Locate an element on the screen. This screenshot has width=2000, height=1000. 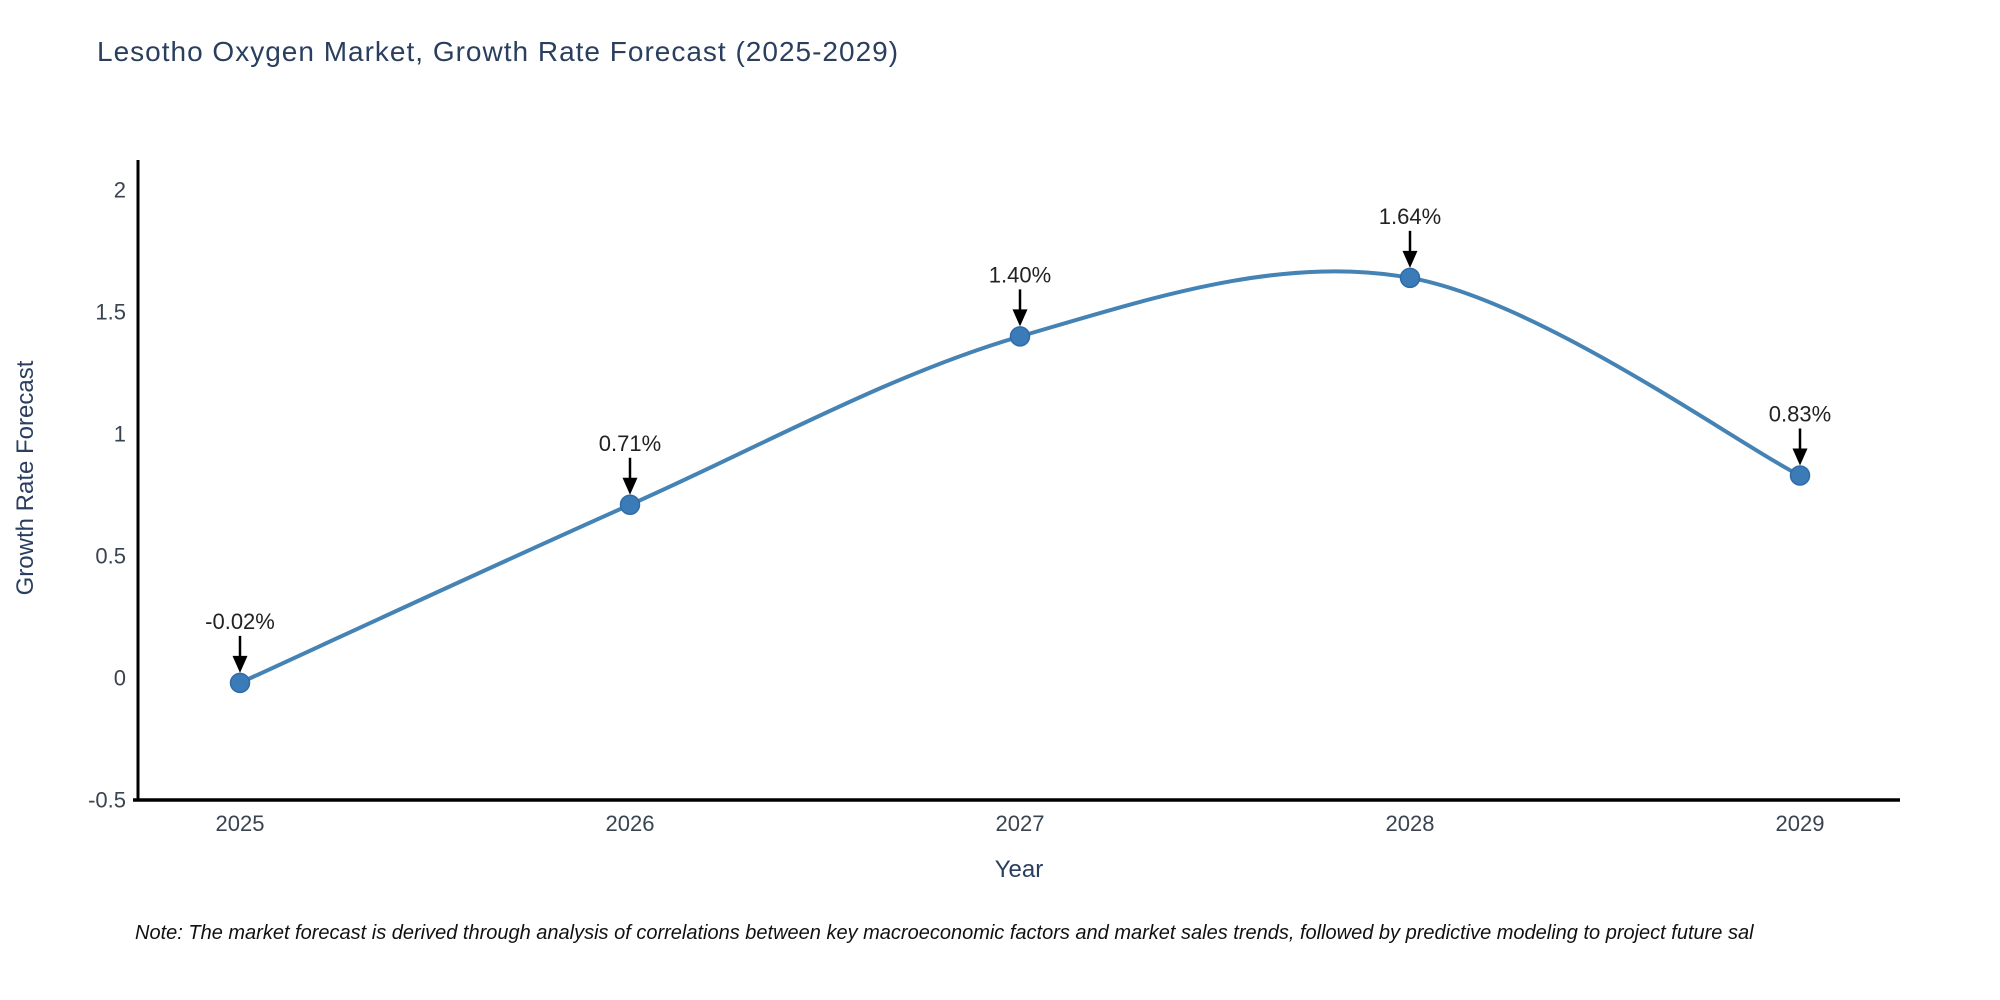
y-tick-label: -0.5 is located at coordinates (107, 800).